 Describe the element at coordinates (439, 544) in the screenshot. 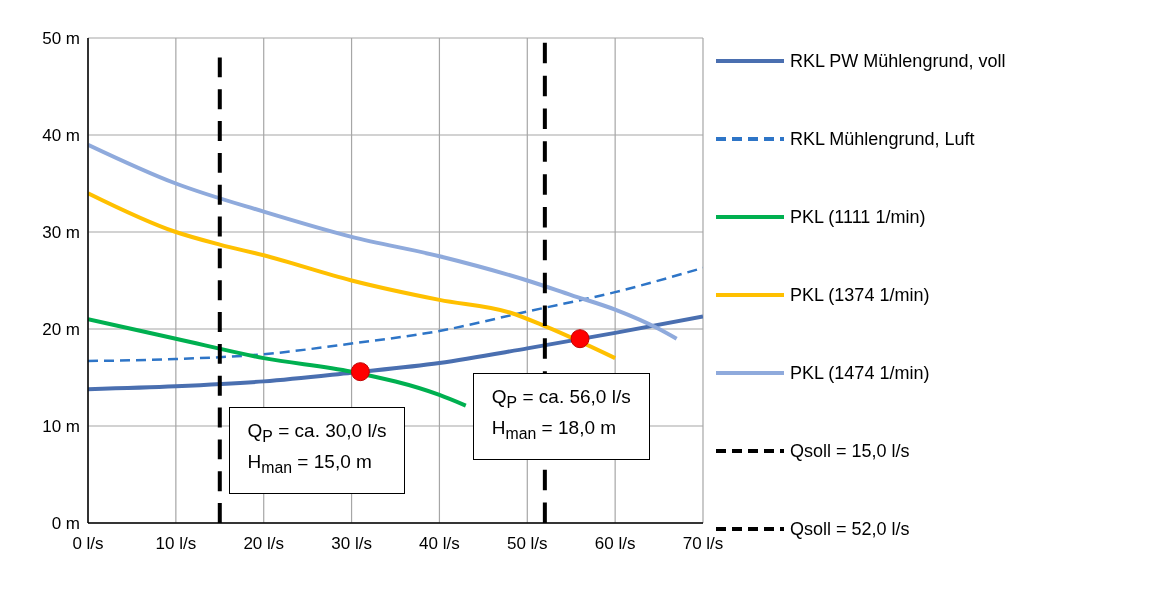

I see `x-tick-label: 40 l/s` at that location.